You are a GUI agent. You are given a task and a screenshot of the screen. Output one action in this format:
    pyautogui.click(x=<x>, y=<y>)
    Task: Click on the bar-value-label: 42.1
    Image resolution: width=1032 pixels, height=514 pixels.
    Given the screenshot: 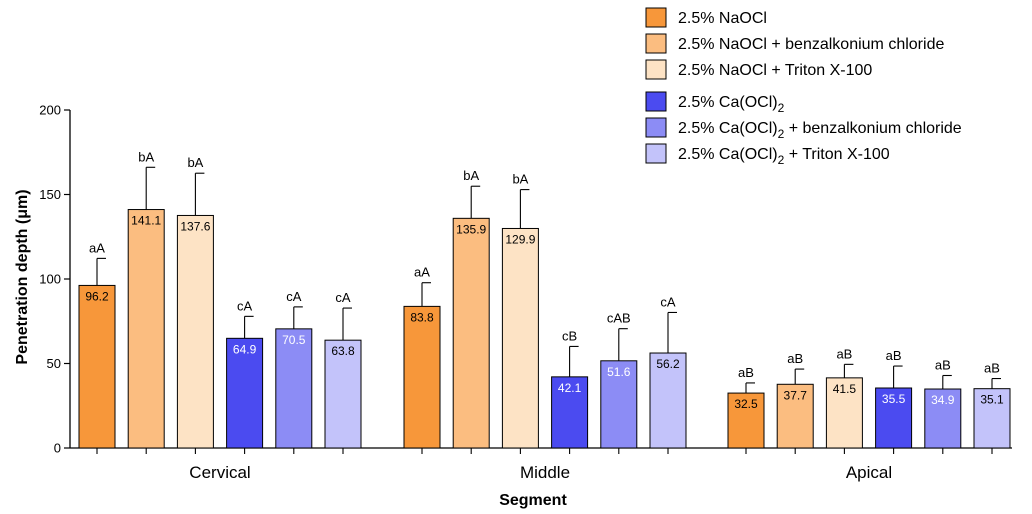 What is the action you would take?
    pyautogui.click(x=570, y=388)
    